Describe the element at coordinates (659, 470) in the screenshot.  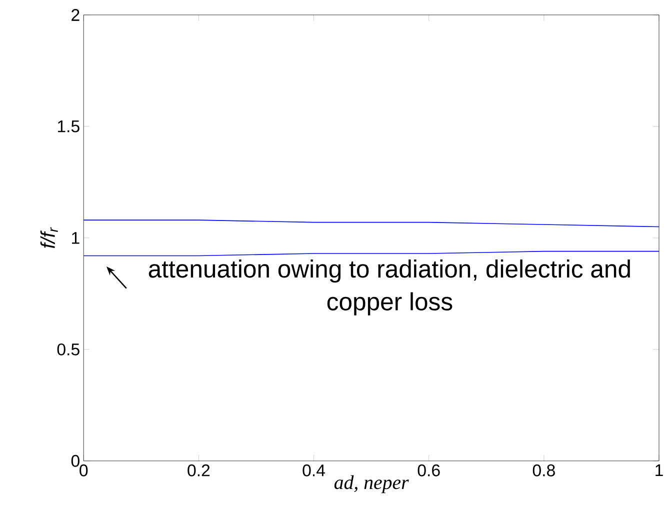
I see `x-tick-label: 1` at that location.